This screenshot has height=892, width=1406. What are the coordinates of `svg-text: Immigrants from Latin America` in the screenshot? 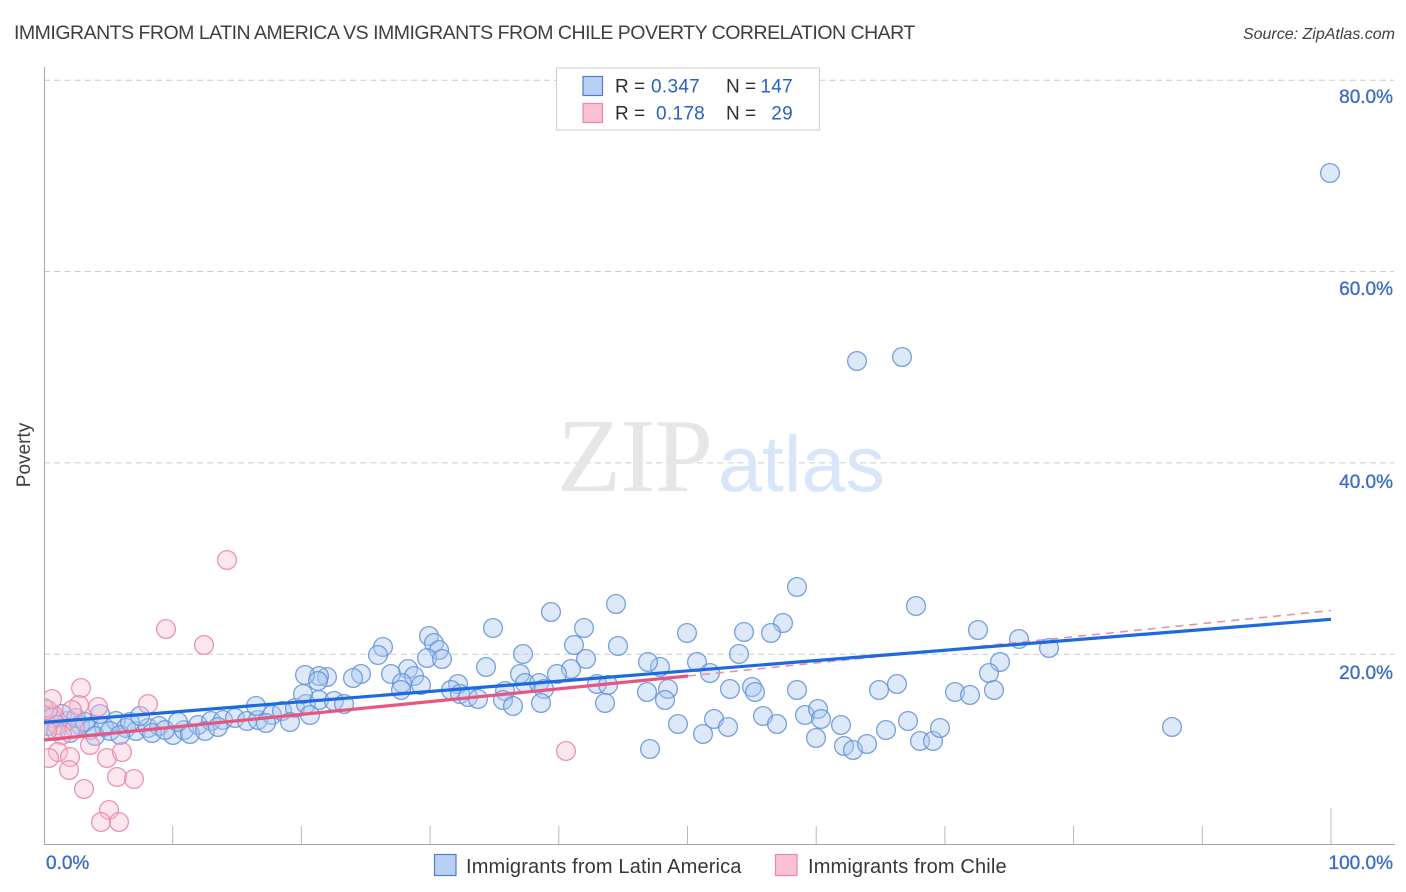 It's located at (604, 867).